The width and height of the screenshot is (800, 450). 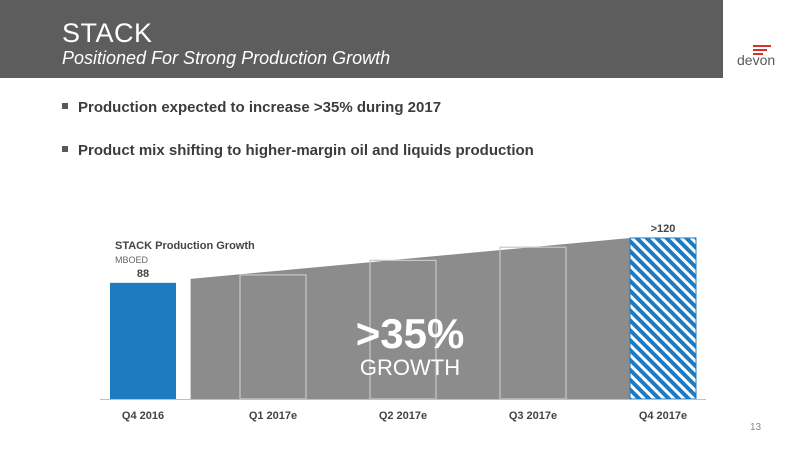 I want to click on logo-text: devon, so click(x=756, y=60).